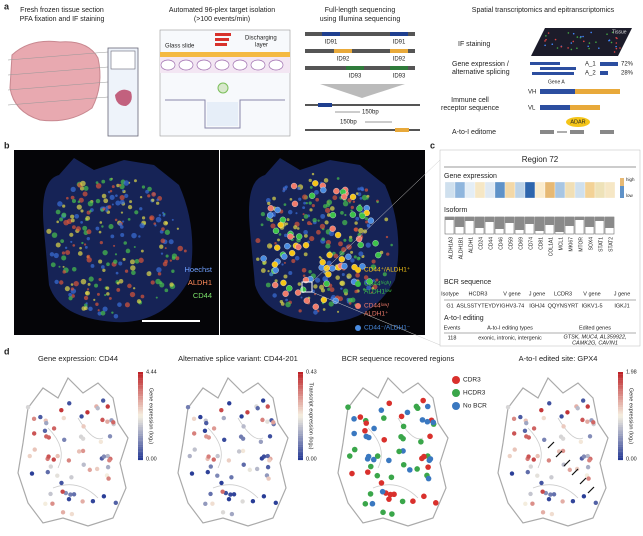 The image size is (643, 536). I want to click on label: A_1, so click(590, 65).